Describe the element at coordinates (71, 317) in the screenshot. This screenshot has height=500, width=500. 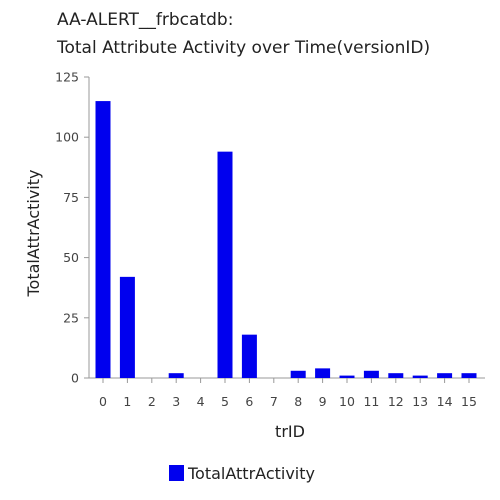
I see `y-tick-label: 25` at that location.